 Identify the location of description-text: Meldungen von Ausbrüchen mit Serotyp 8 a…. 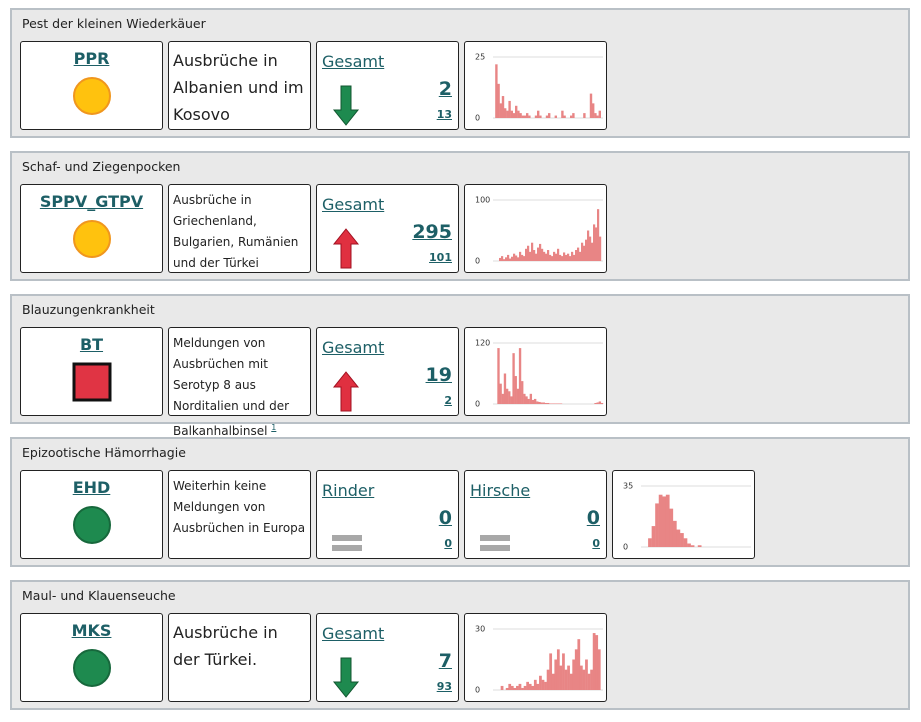
(231, 387).